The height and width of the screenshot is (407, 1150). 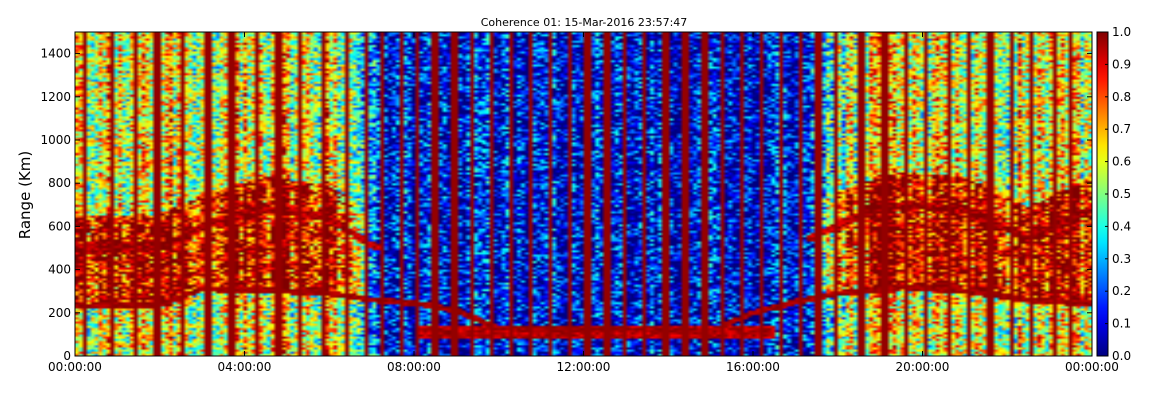 What do you see at coordinates (245, 367) in the screenshot?
I see `x-tick-label: 04:00:00` at bounding box center [245, 367].